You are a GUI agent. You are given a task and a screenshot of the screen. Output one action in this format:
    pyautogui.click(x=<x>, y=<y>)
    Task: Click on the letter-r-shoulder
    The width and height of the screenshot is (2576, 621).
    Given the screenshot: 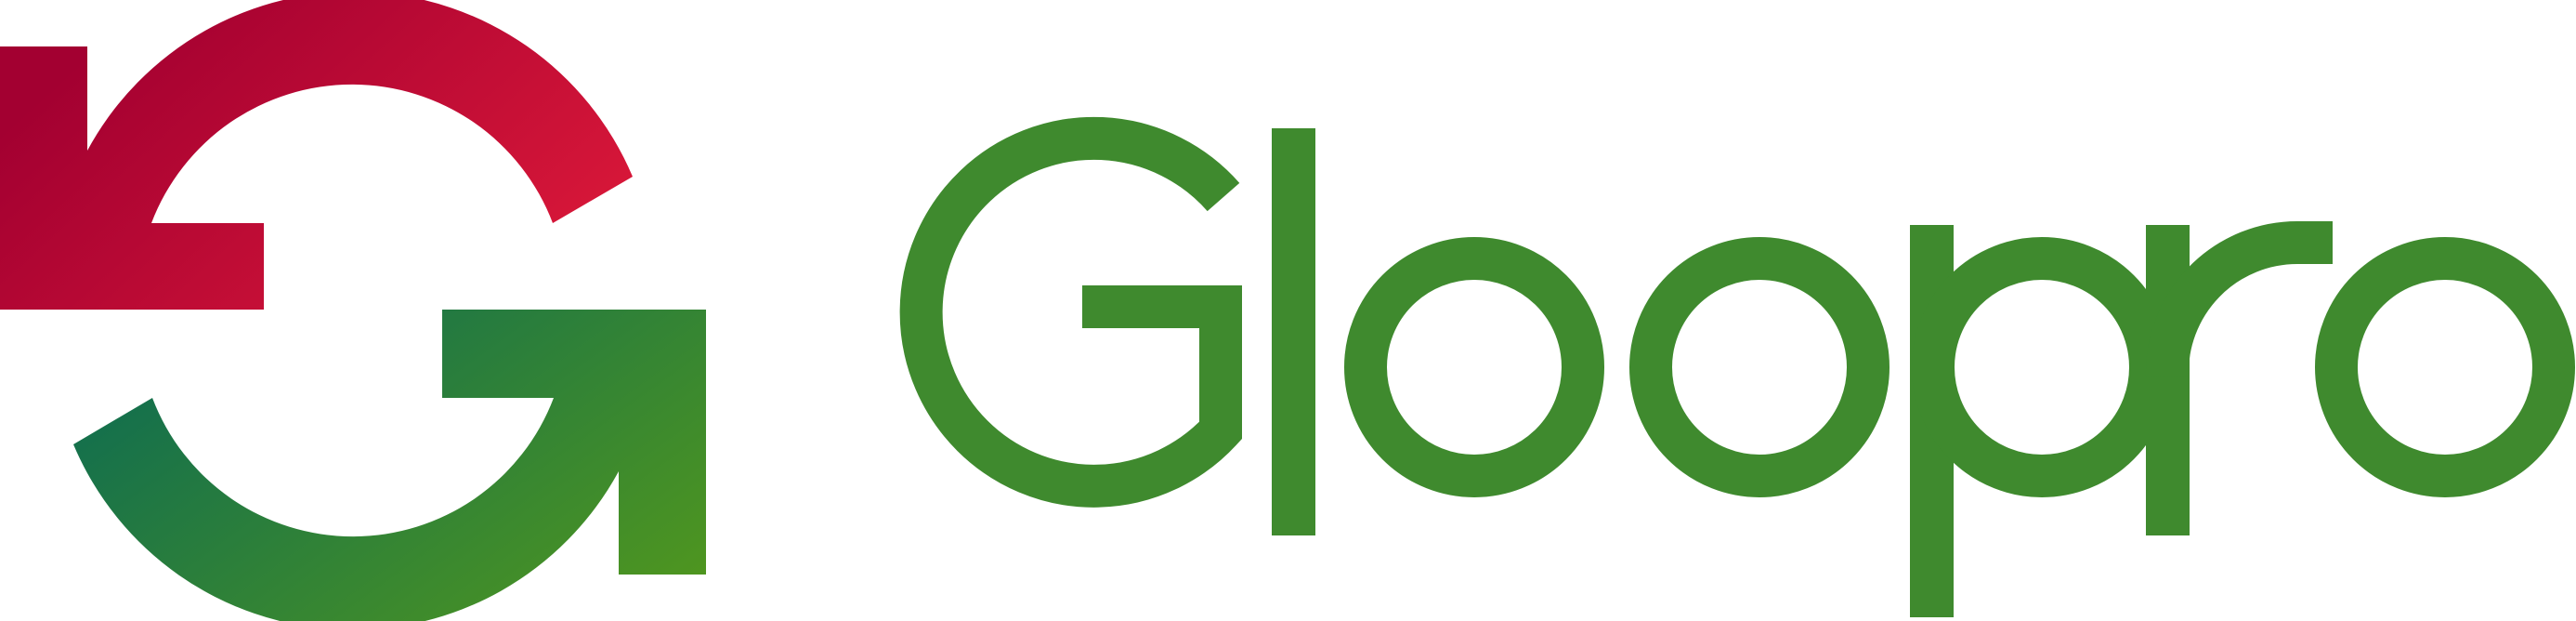 What is the action you would take?
    pyautogui.click(x=2239, y=299)
    